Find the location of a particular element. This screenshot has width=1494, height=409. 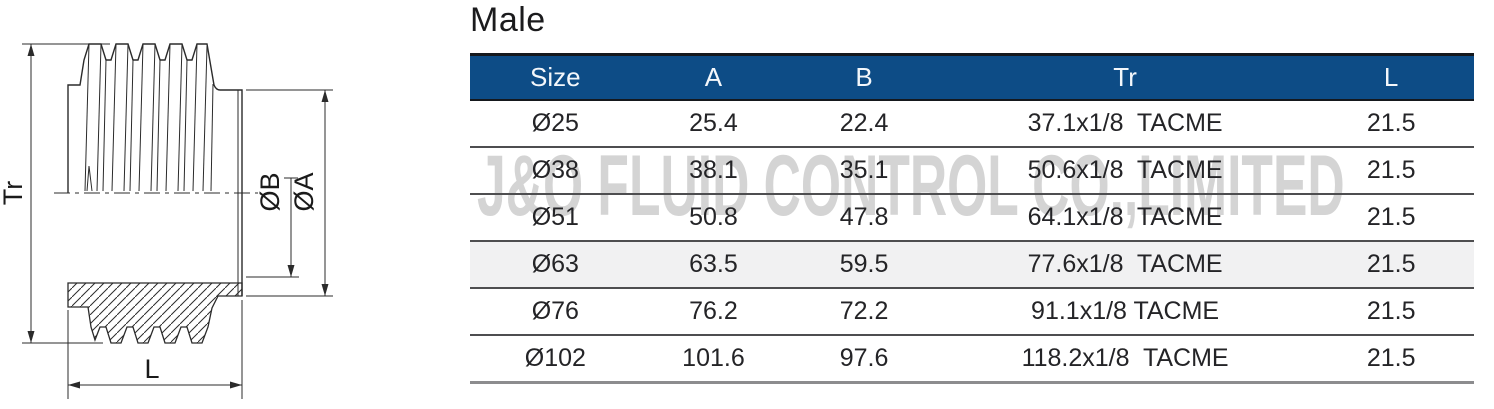

cell-size: Ø63 is located at coordinates (555, 265).